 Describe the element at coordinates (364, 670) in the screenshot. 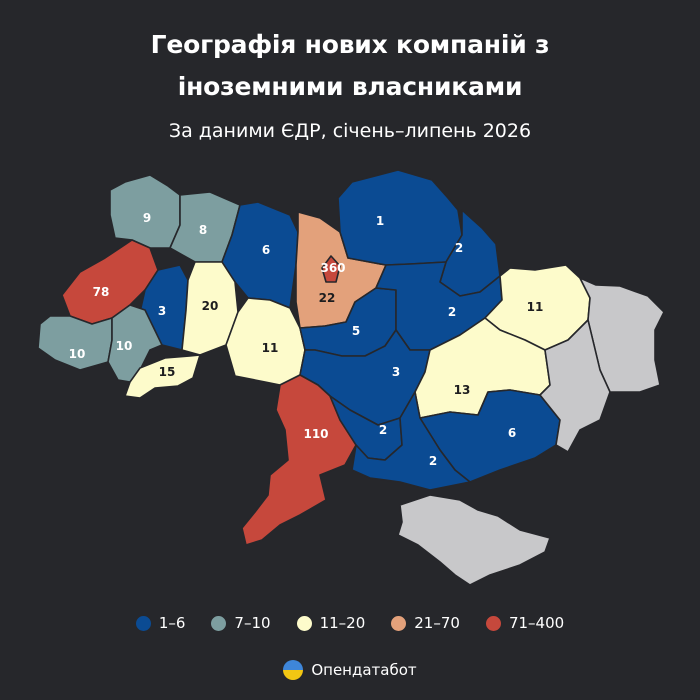

I see `brand-name: Опендатабот` at that location.